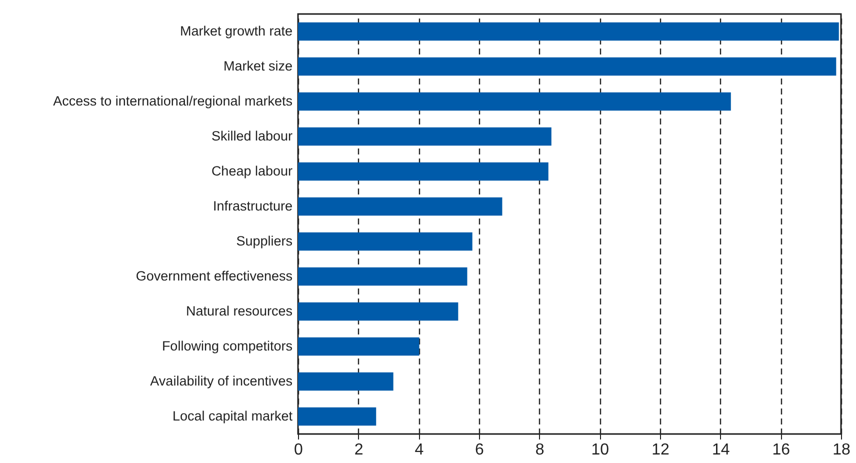 Image resolution: width=856 pixels, height=463 pixels. Describe the element at coordinates (232, 416) in the screenshot. I see `y-tick-label: Local capital market` at that location.